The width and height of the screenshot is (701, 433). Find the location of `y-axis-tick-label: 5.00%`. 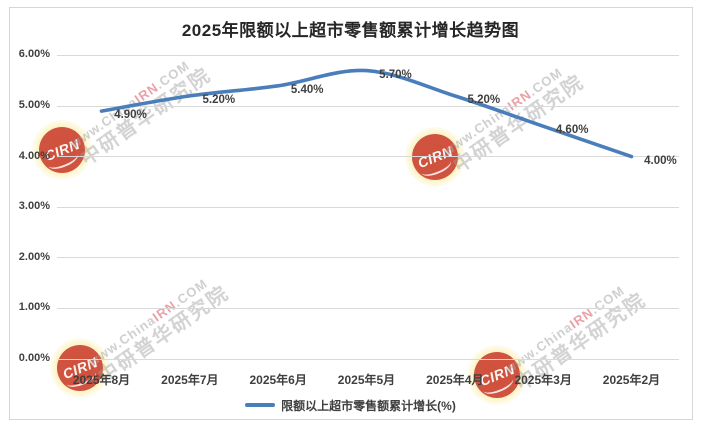

y-axis-tick-label: 5.00% is located at coordinates (34, 105).